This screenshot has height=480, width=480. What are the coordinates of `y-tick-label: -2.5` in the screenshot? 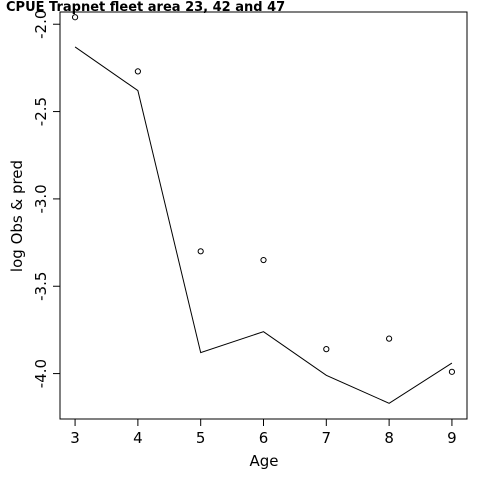 It's located at (41, 111).